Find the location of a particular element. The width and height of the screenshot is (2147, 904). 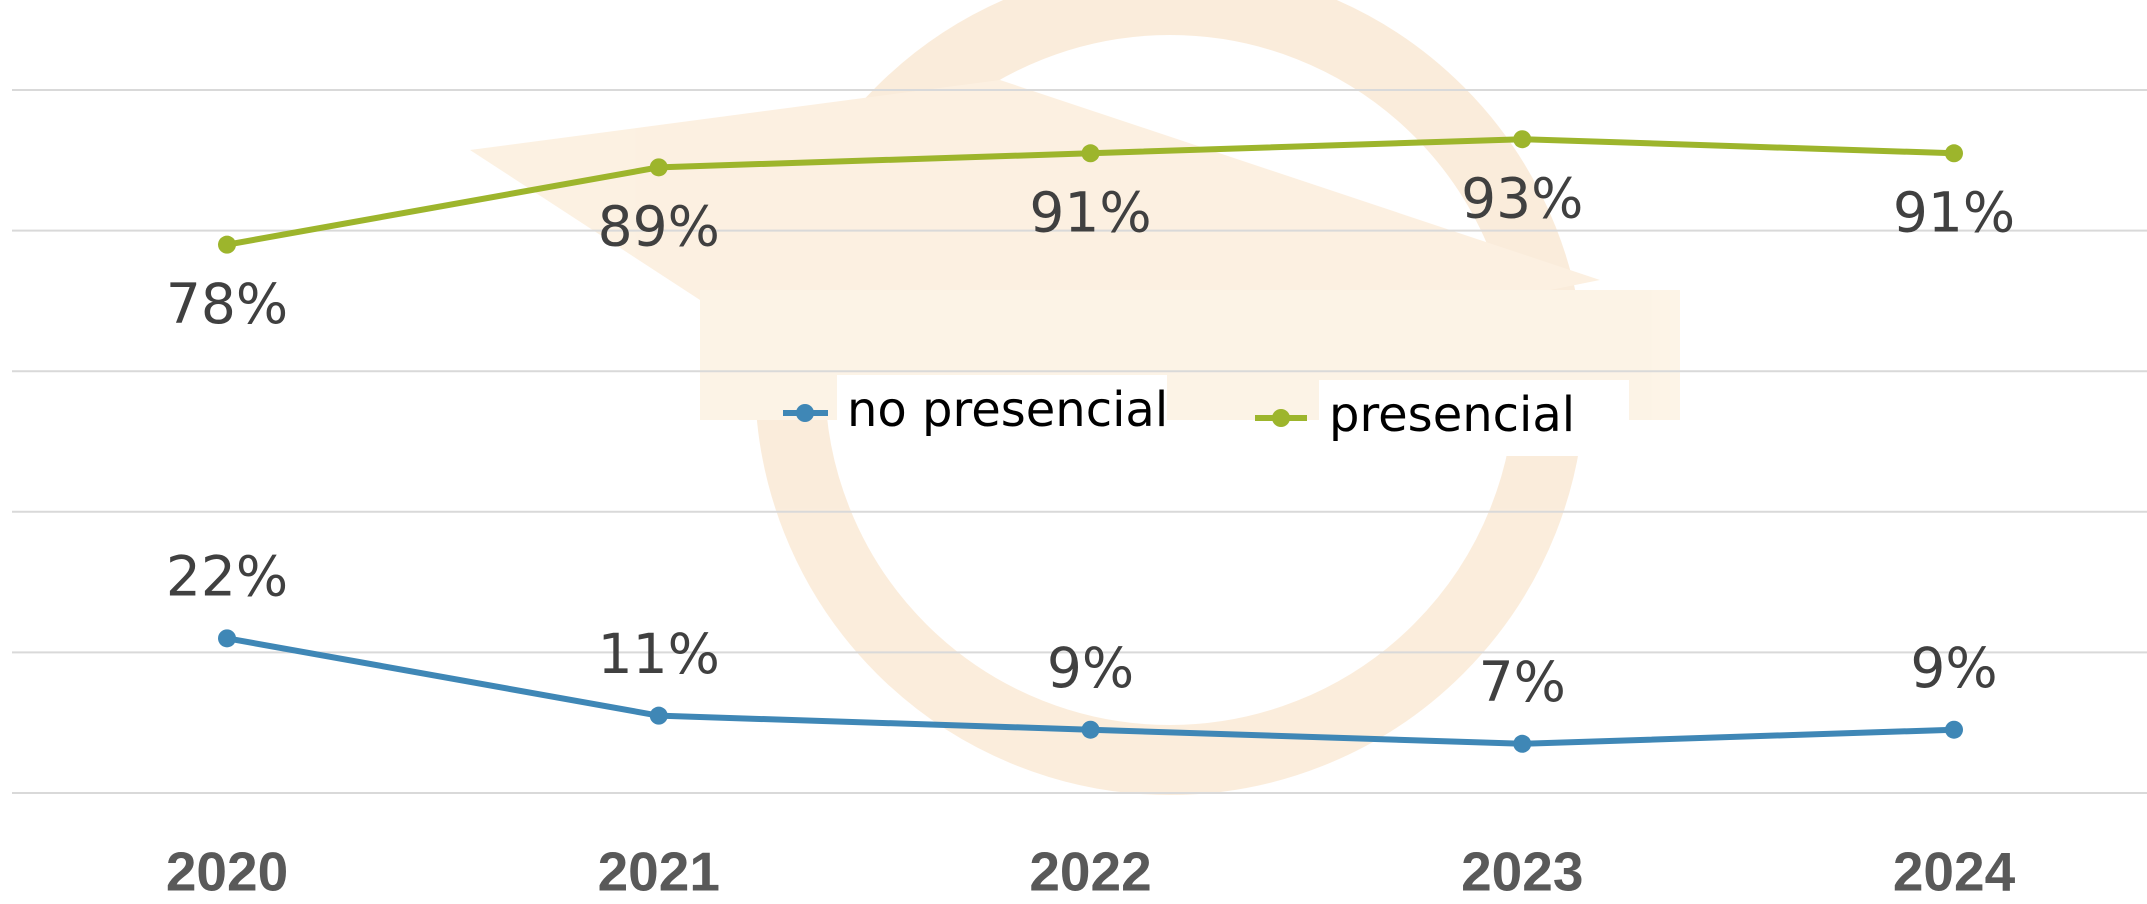

x-tick-label: 2021 is located at coordinates (659, 870).